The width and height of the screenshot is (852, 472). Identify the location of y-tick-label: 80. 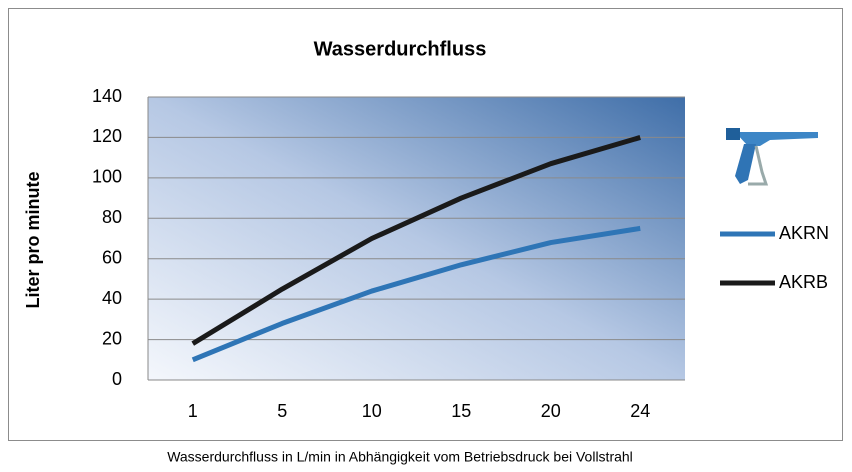
(112, 217).